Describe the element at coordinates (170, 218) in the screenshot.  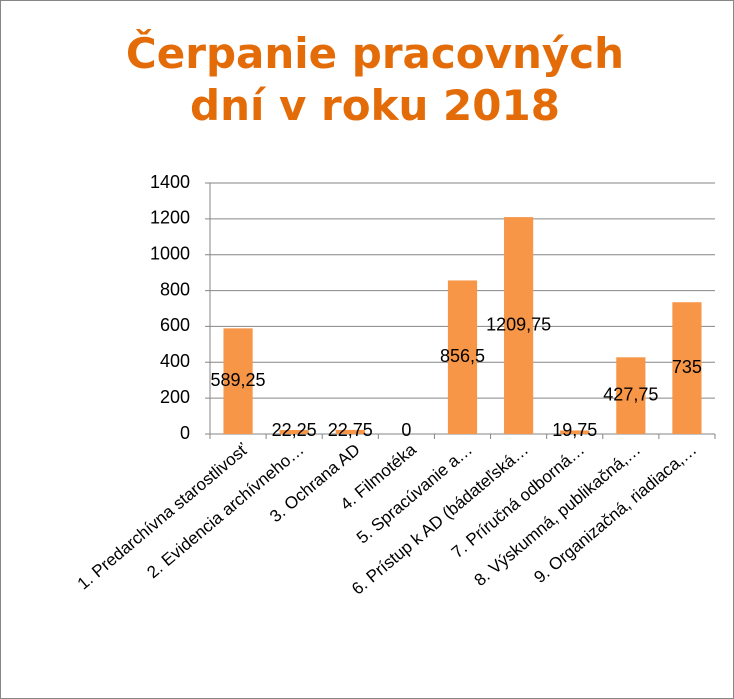
I see `y-tick-label: 1200` at that location.